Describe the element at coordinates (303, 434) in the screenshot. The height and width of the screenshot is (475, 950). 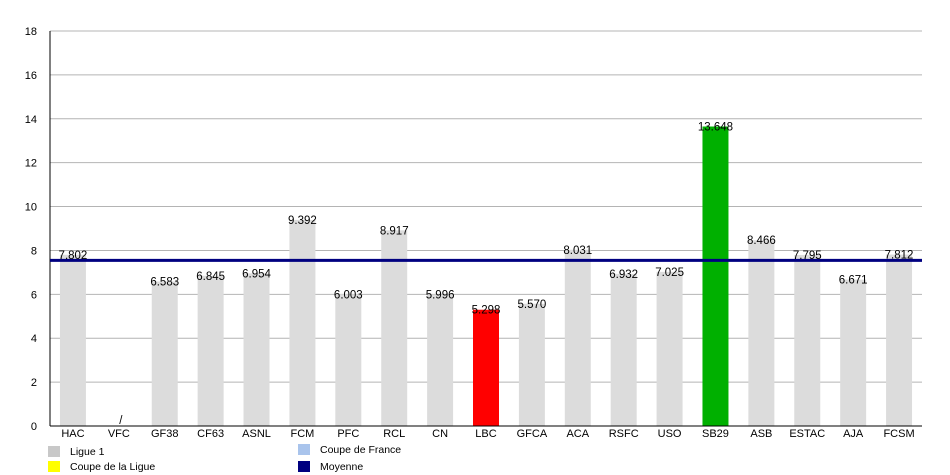
I see `x-tick-label: FCM` at that location.